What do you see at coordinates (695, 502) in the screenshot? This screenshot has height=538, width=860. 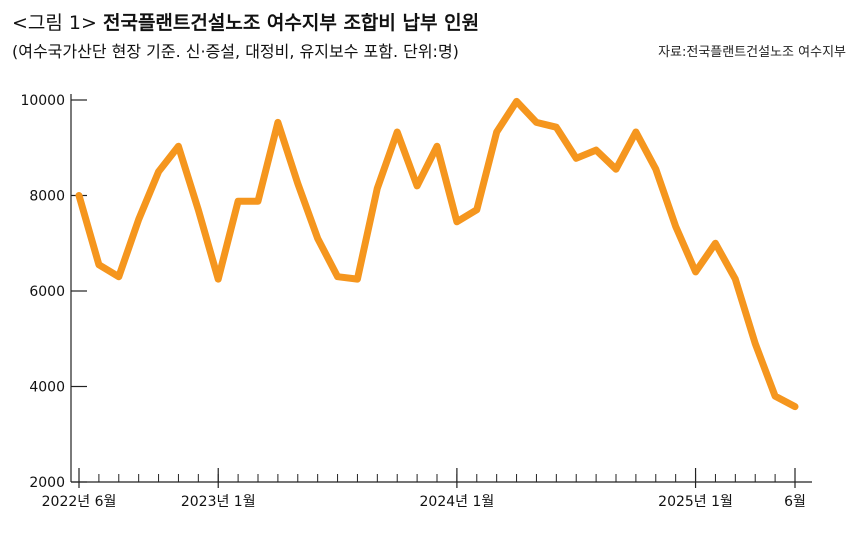 I see `x-tick-label: 2025년 1월` at bounding box center [695, 502].